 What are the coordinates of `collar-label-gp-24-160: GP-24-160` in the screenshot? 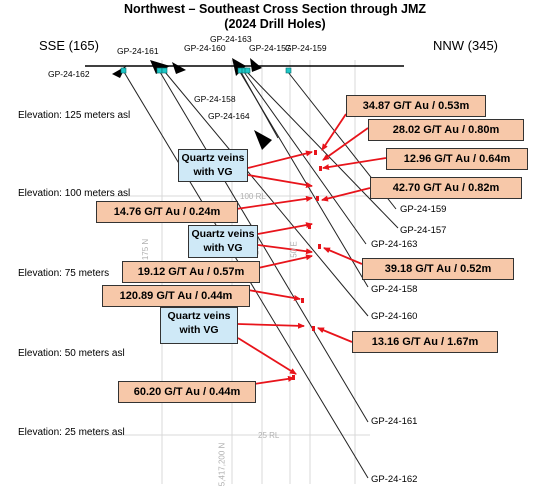 It's located at (205, 48).